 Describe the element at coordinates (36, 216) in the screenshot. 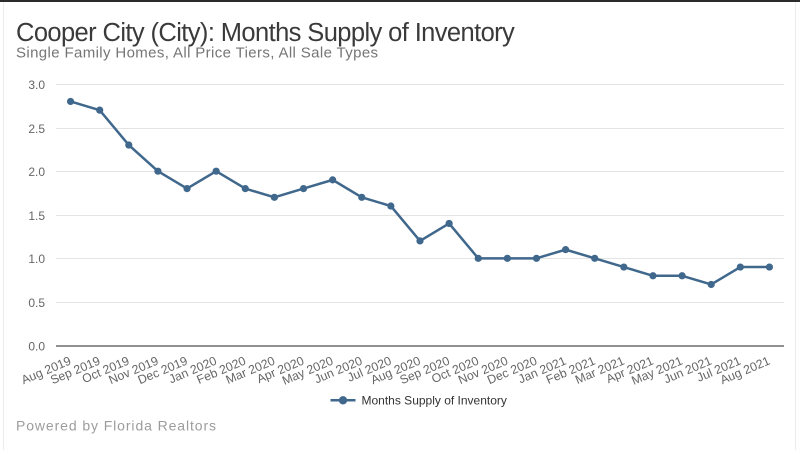

I see `svg-text: 1.5` at that location.